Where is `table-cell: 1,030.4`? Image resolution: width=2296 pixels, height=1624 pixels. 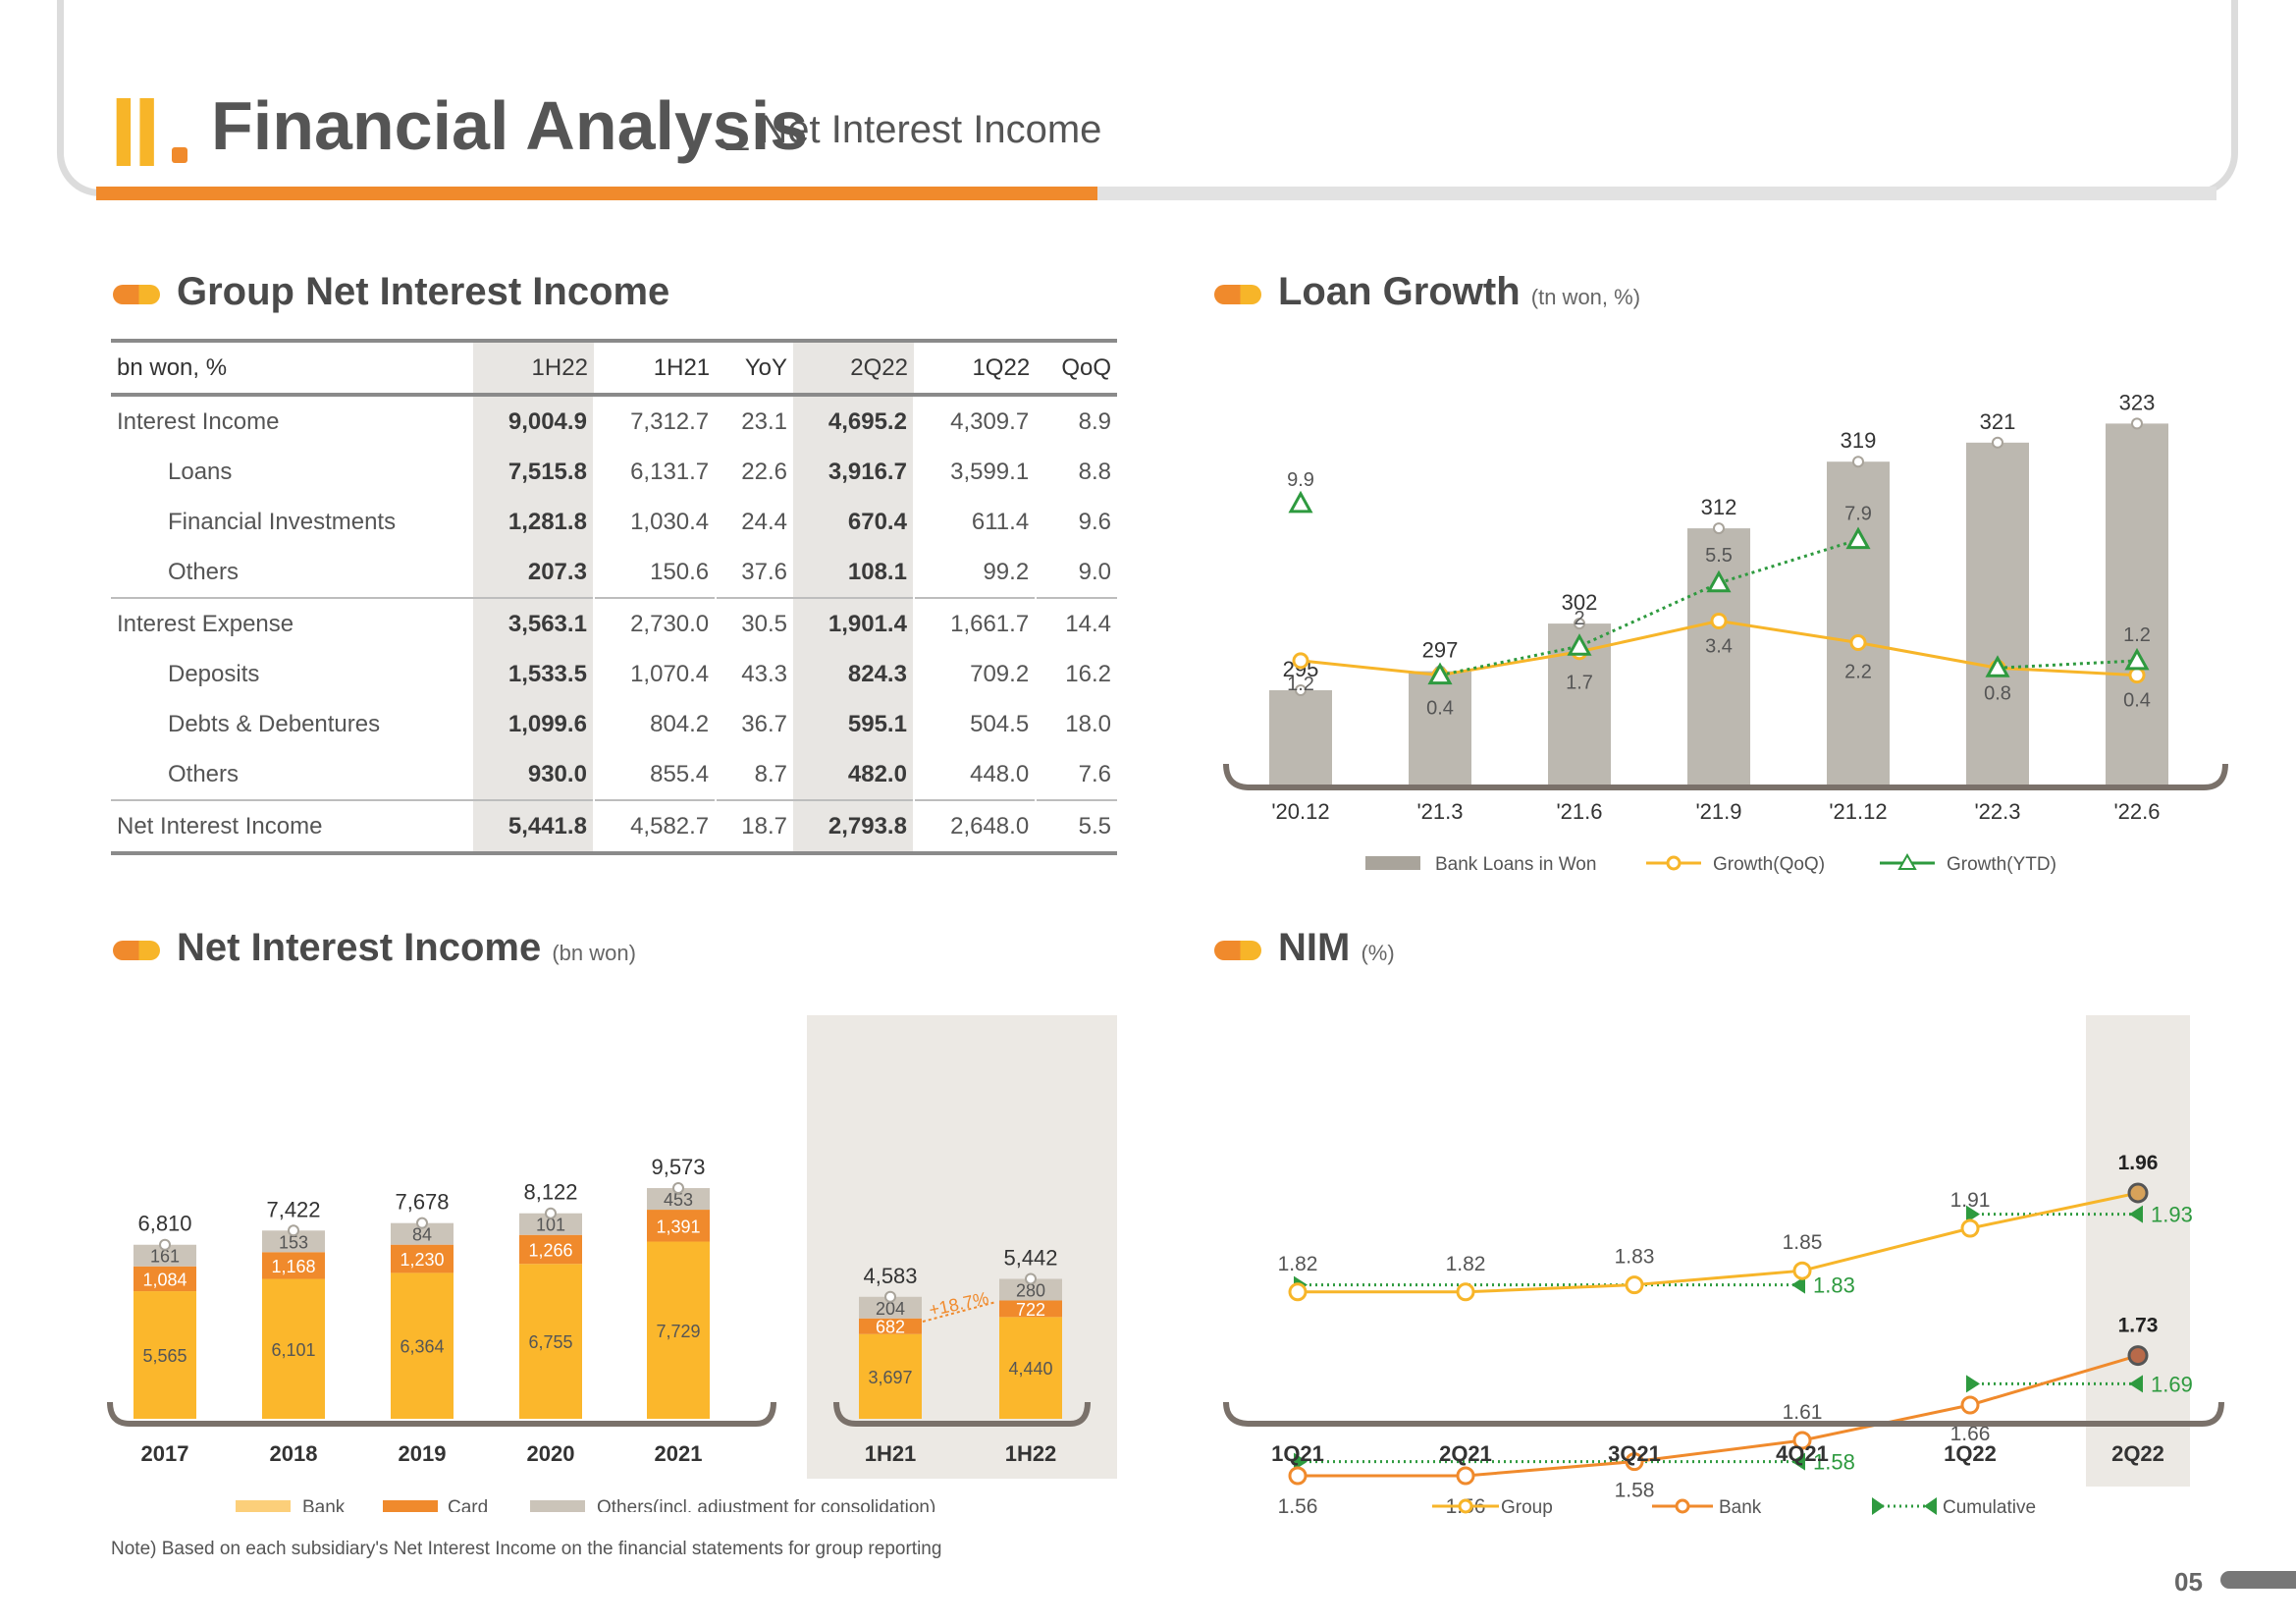 table-cell: 1,030.4 is located at coordinates (654, 522).